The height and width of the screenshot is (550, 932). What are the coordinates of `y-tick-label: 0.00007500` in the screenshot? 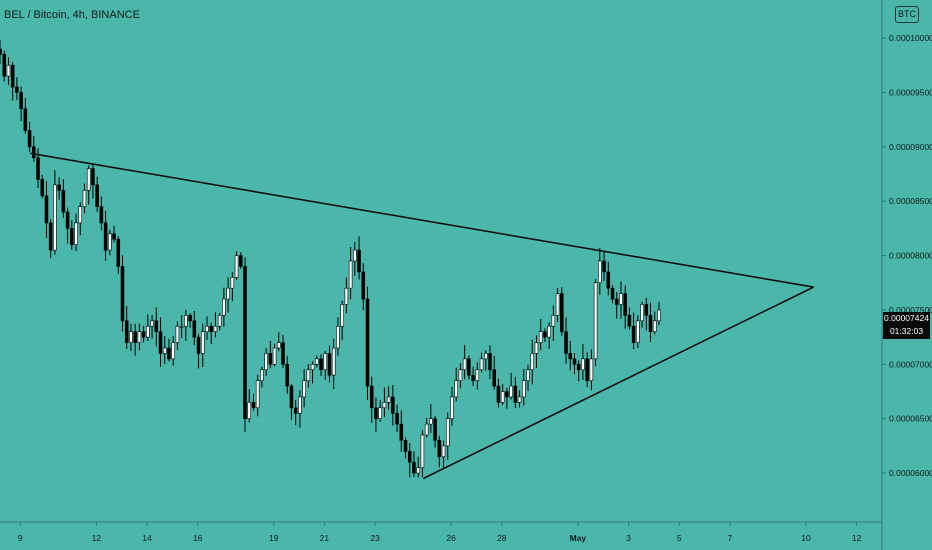 It's located at (910, 310).